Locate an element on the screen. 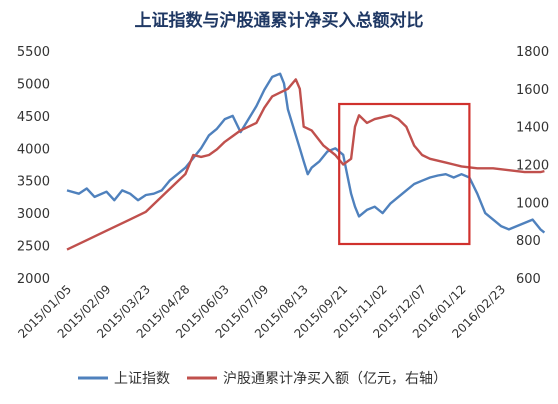  left-tick-label: 2000 is located at coordinates (33, 279).